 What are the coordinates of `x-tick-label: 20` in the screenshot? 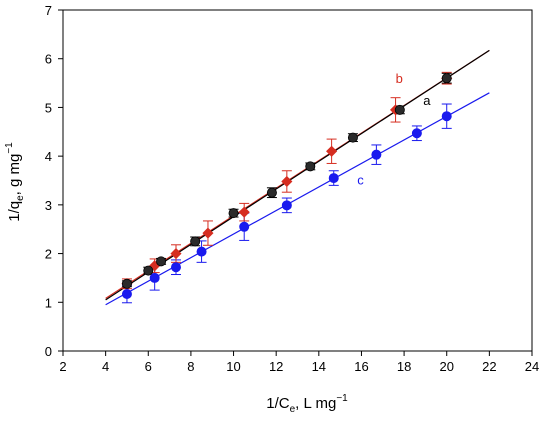 It's located at (446, 366).